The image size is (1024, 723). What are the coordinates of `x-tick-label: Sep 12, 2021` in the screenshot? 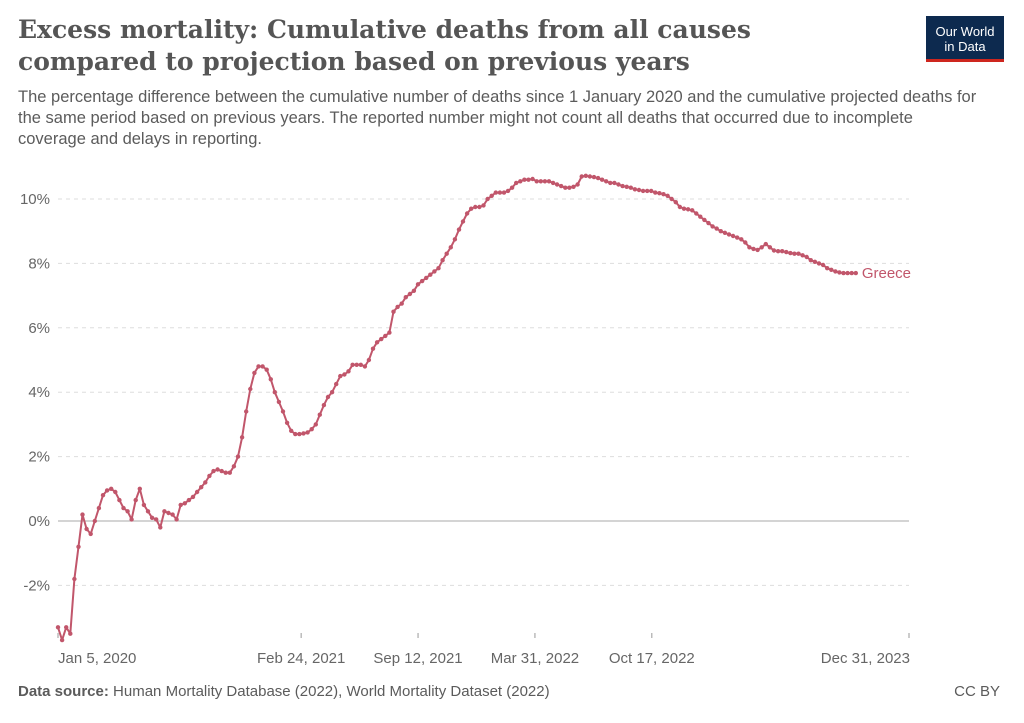 It's located at (417, 658).